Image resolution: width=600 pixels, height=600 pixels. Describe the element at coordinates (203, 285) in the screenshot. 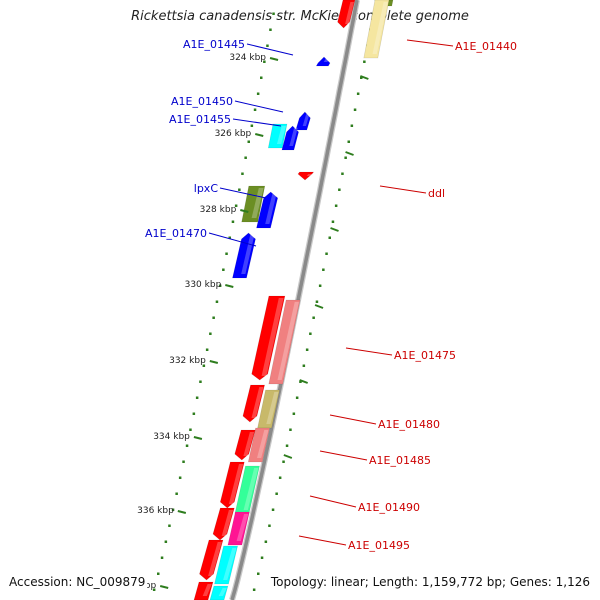

I see `kbp-tick-label: 330 kbp` at that location.